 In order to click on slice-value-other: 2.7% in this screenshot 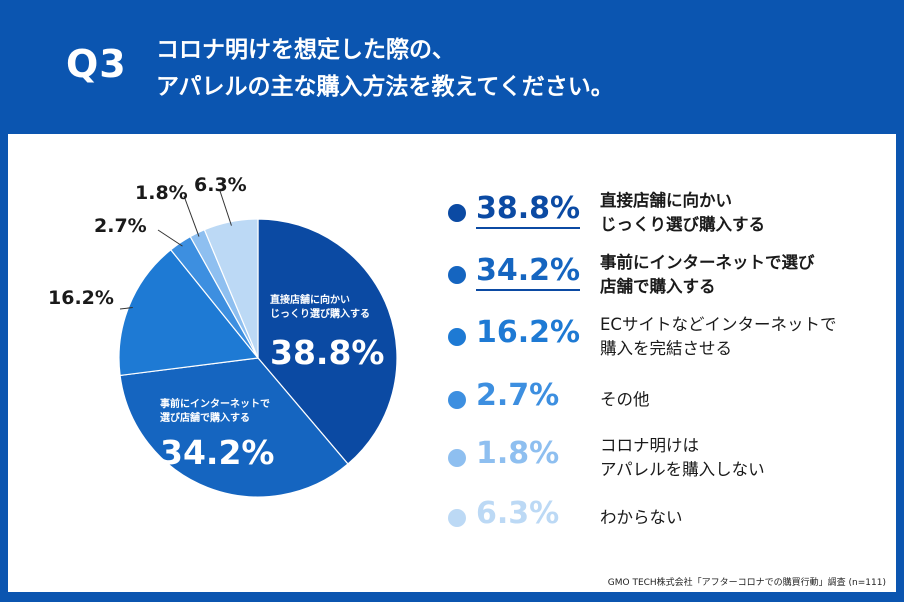, I will do `click(120, 226)`.